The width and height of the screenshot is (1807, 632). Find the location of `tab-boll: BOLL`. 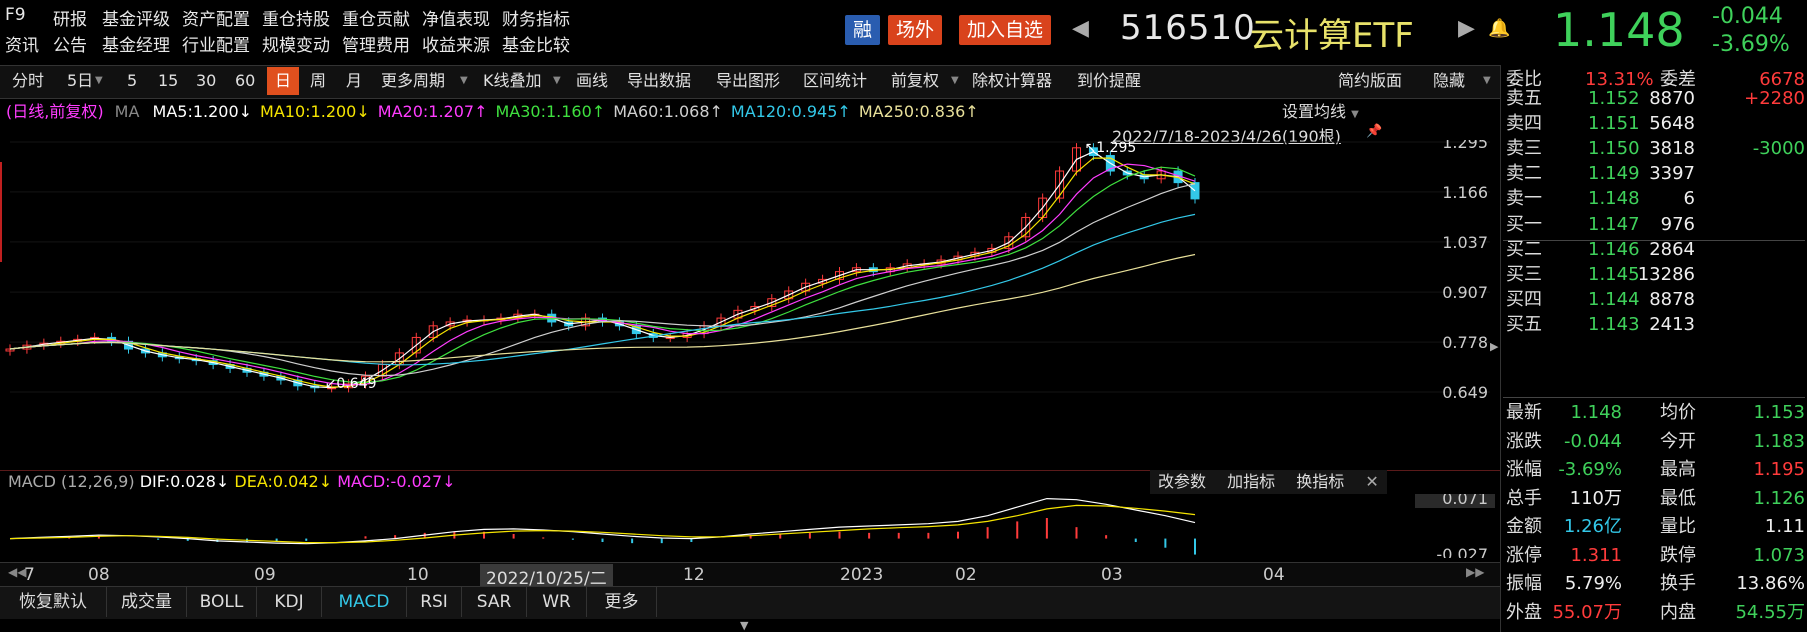

tab-boll: BOLL is located at coordinates (222, 602).